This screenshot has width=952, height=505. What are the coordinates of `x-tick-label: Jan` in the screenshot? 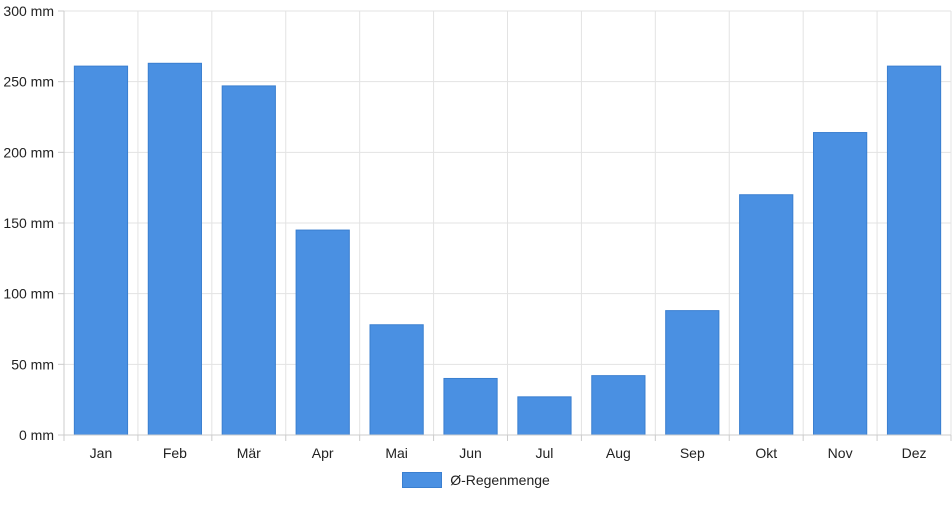 It's located at (101, 453).